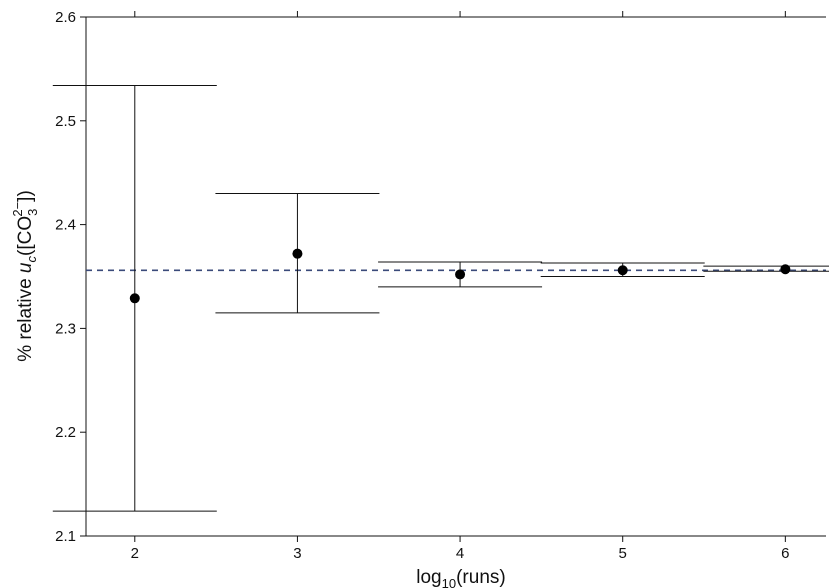 Image resolution: width=829 pixels, height=588 pixels. Describe the element at coordinates (449, 582) in the screenshot. I see `x-axis-label-sub: 10` at that location.